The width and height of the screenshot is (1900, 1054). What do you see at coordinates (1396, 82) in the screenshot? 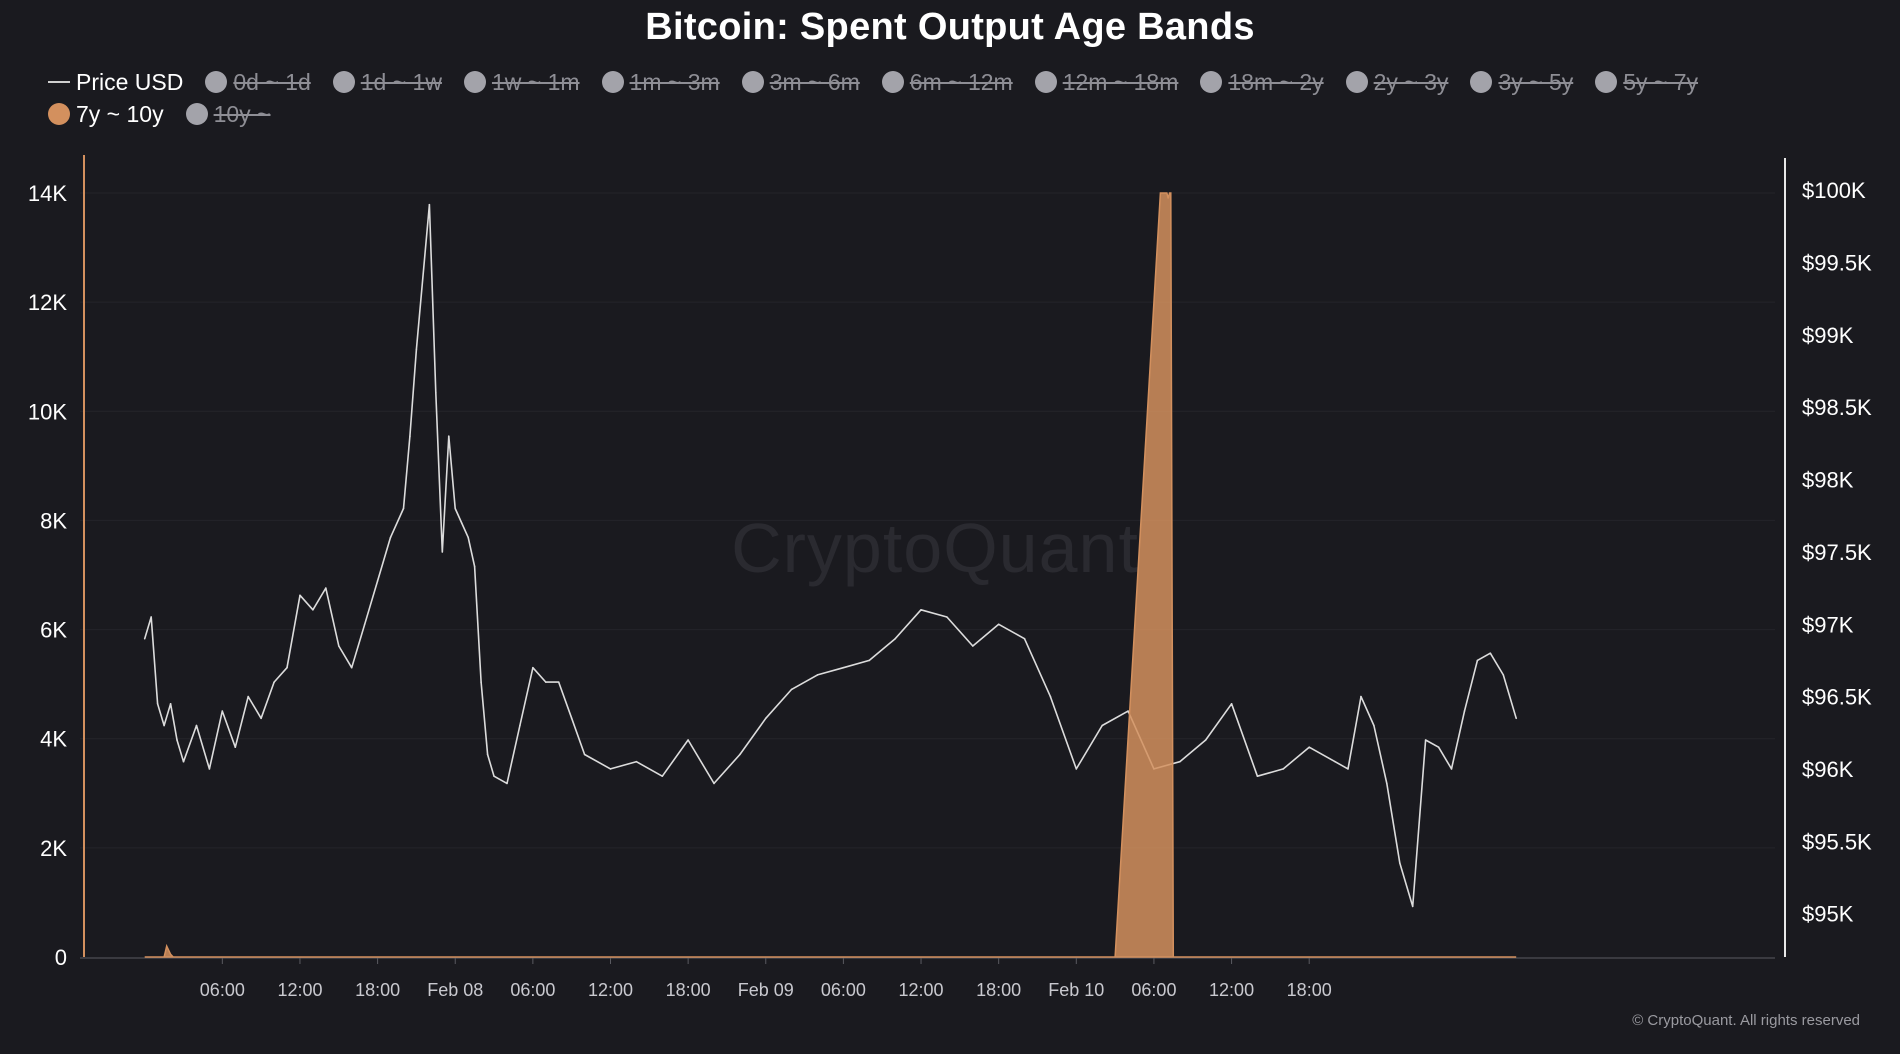
I see `legend-item-2y-3y: 2y ~ 3y` at bounding box center [1396, 82].